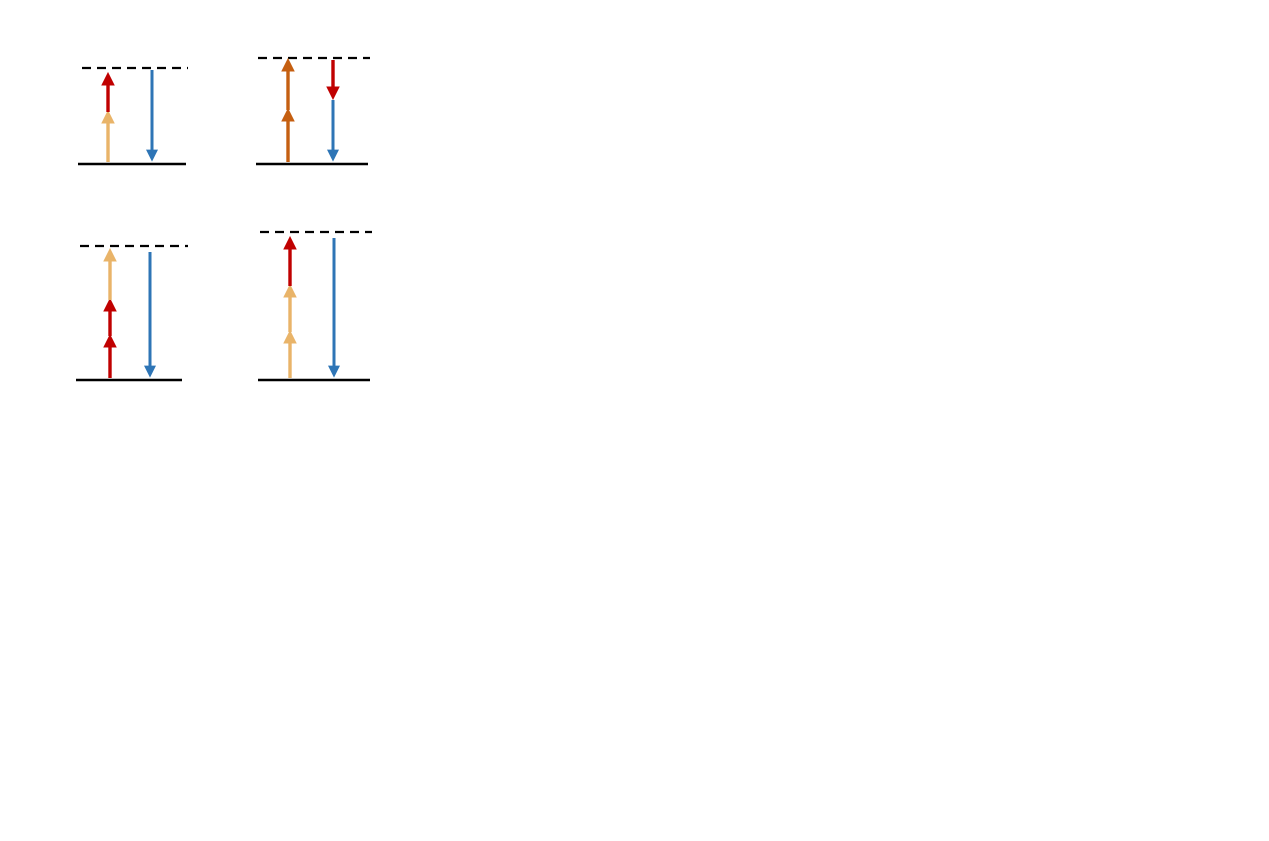 This screenshot has width=1269, height=841. I want to click on panel-a-diagrams, so click(224, 219).